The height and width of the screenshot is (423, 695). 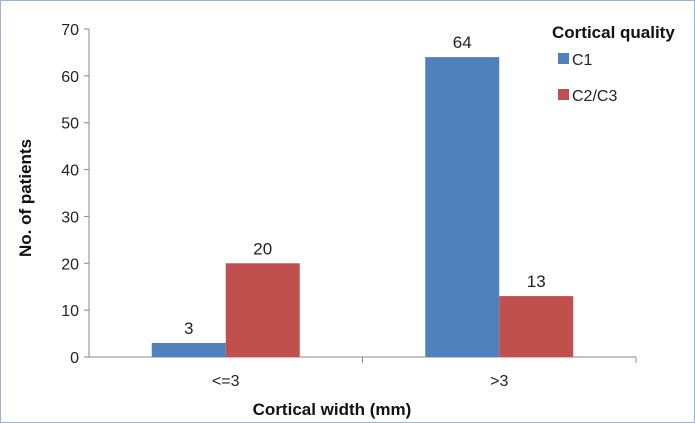 What do you see at coordinates (613, 32) in the screenshot?
I see `legend-title: Cortical quality` at bounding box center [613, 32].